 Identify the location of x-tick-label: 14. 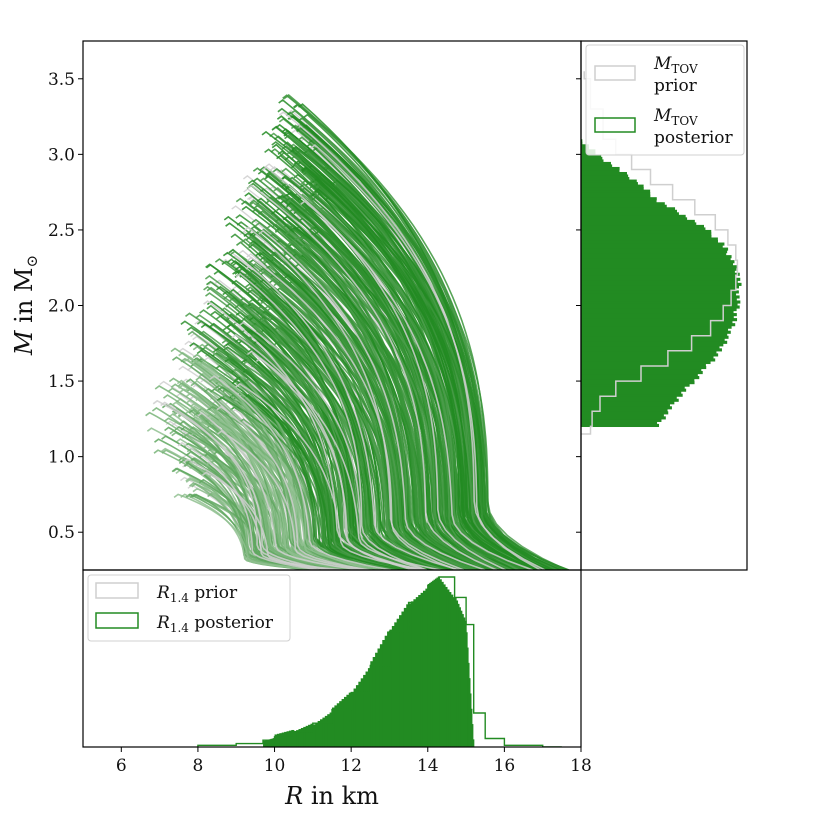
(428, 766).